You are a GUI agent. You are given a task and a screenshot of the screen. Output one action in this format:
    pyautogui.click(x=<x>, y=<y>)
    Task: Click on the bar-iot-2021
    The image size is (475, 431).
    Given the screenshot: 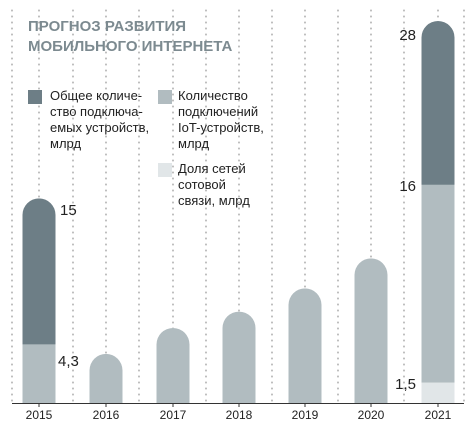 What is the action you would take?
    pyautogui.click(x=438, y=293)
    